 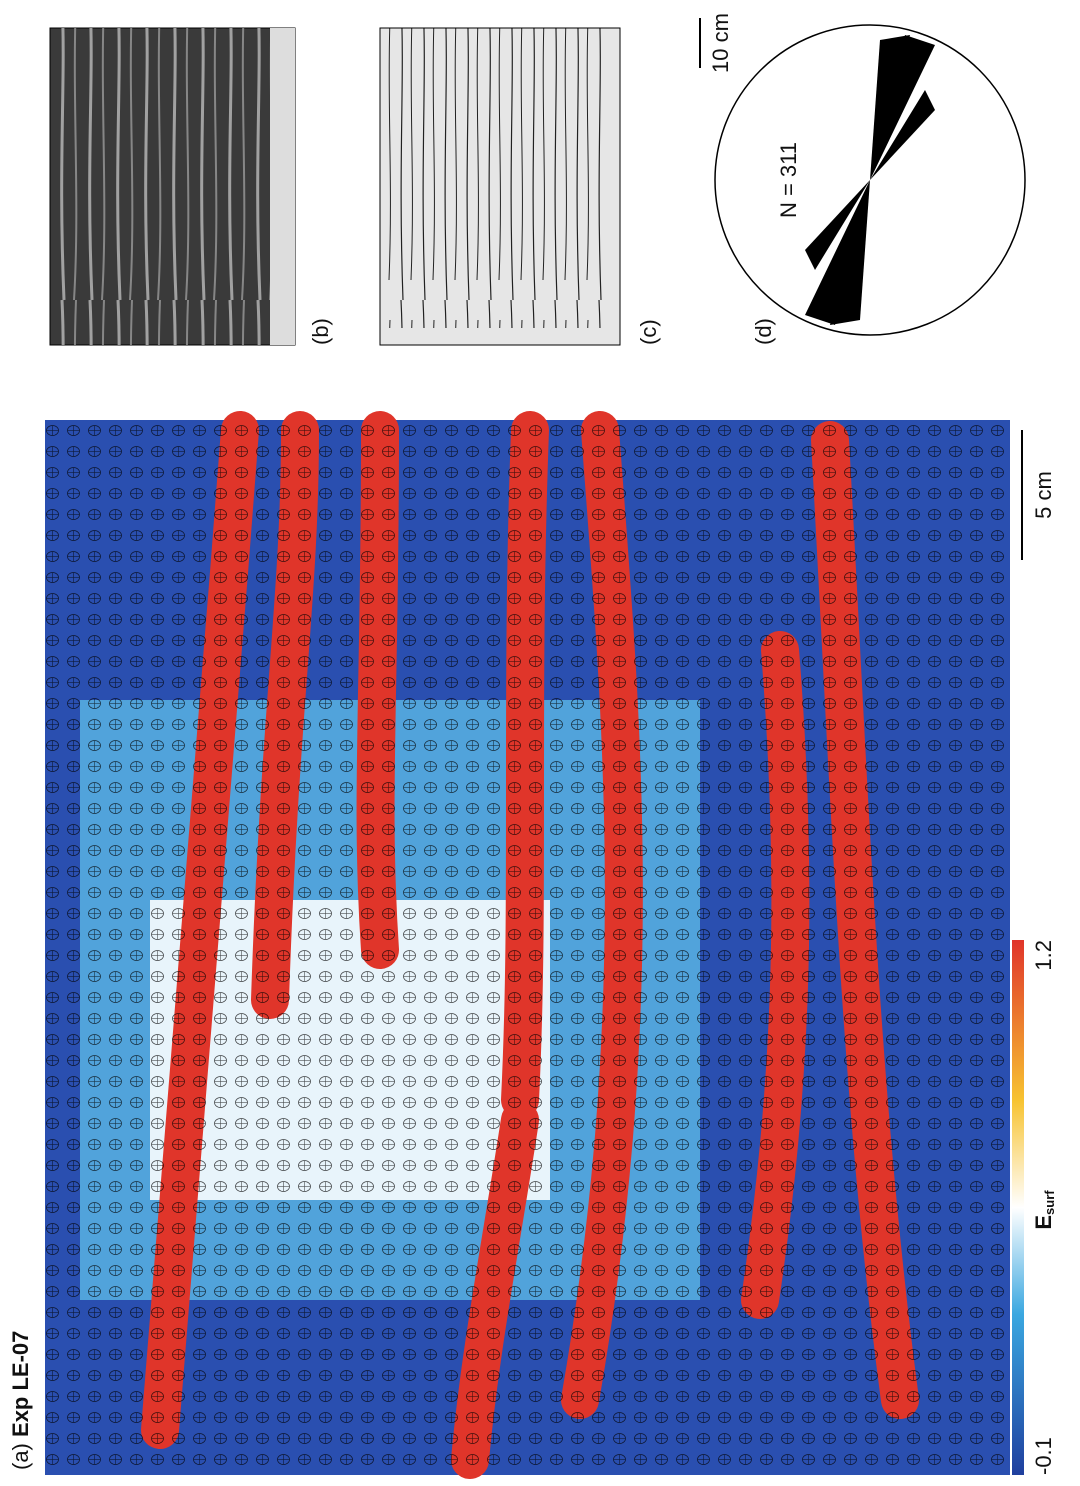 I want to click on rose-circle, so click(x=870, y=180).